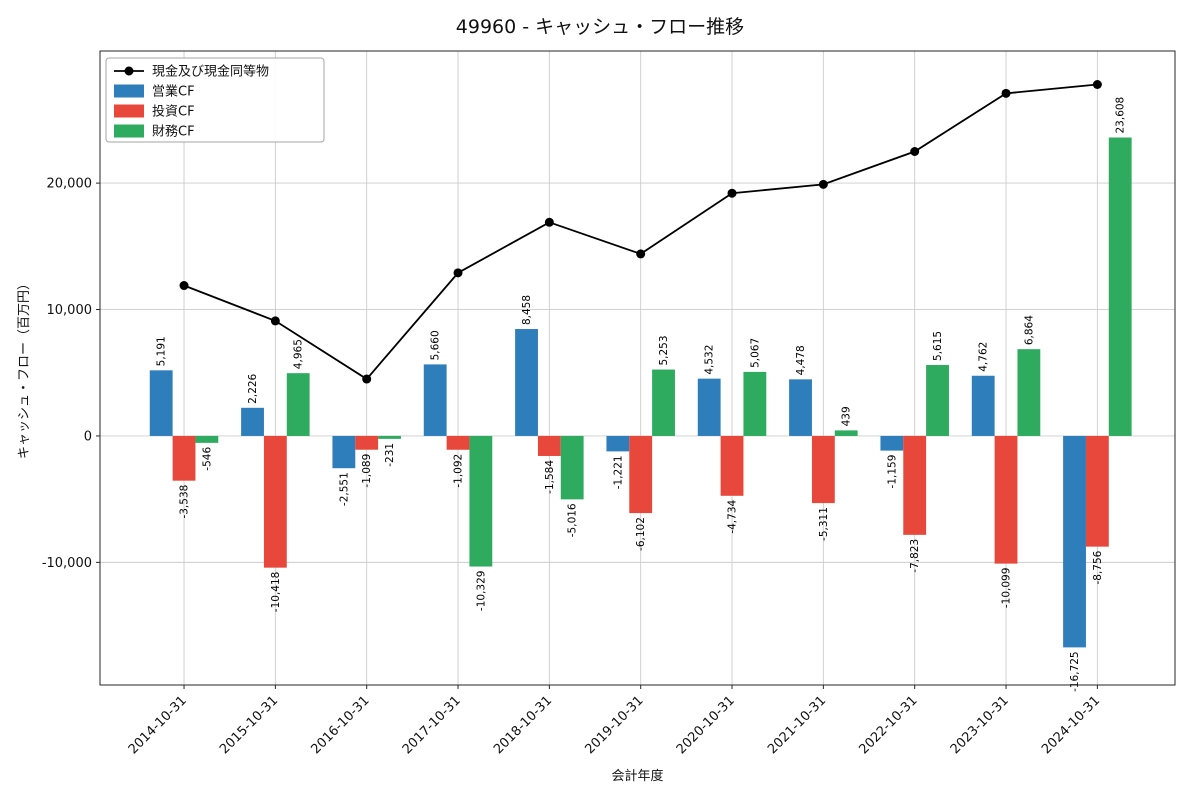 The image size is (1200, 800). What do you see at coordinates (550, 477) in the screenshot?
I see `bar-value-label: -1,584` at bounding box center [550, 477].